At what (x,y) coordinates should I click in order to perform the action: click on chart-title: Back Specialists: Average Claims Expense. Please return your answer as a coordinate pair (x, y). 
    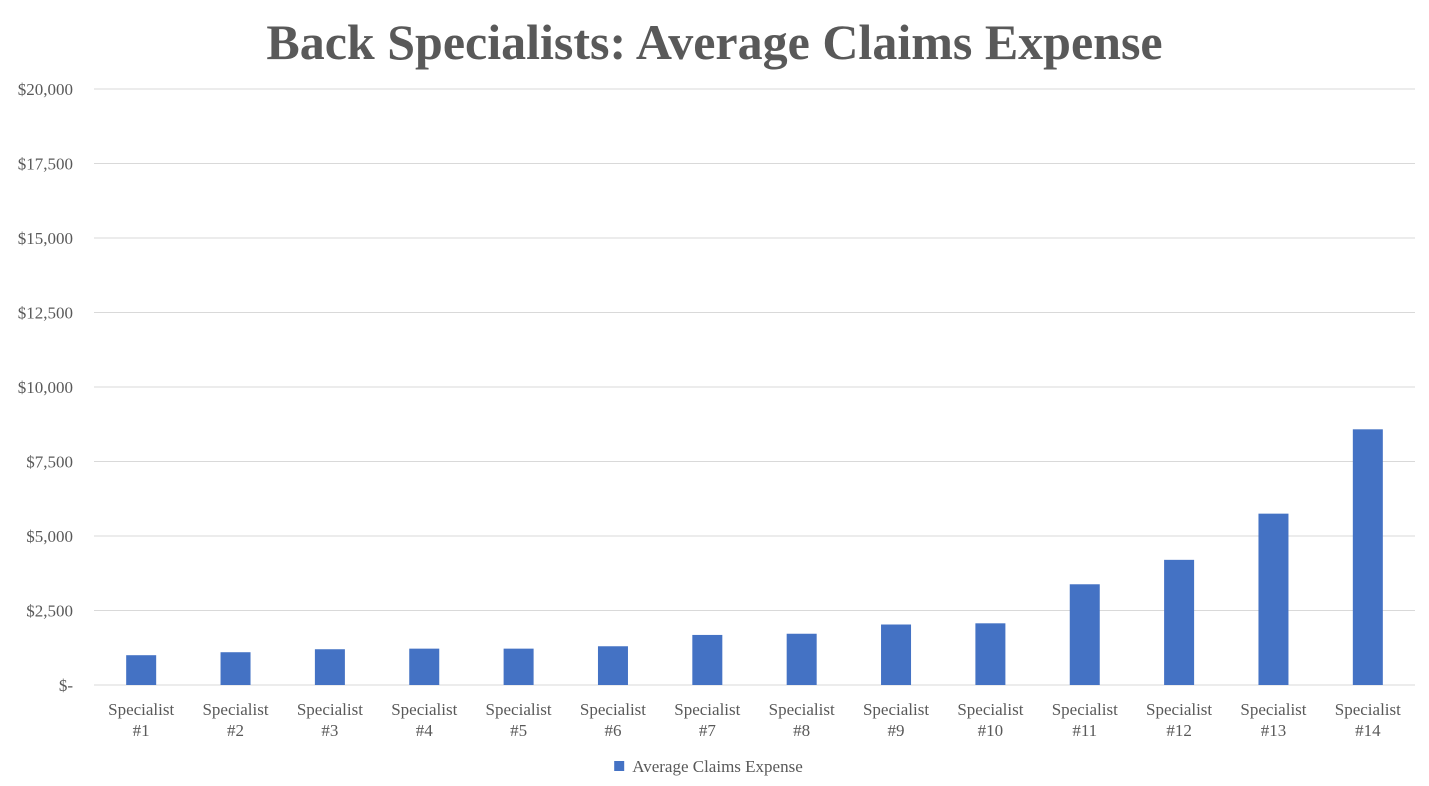
    Looking at the image, I should click on (714, 42).